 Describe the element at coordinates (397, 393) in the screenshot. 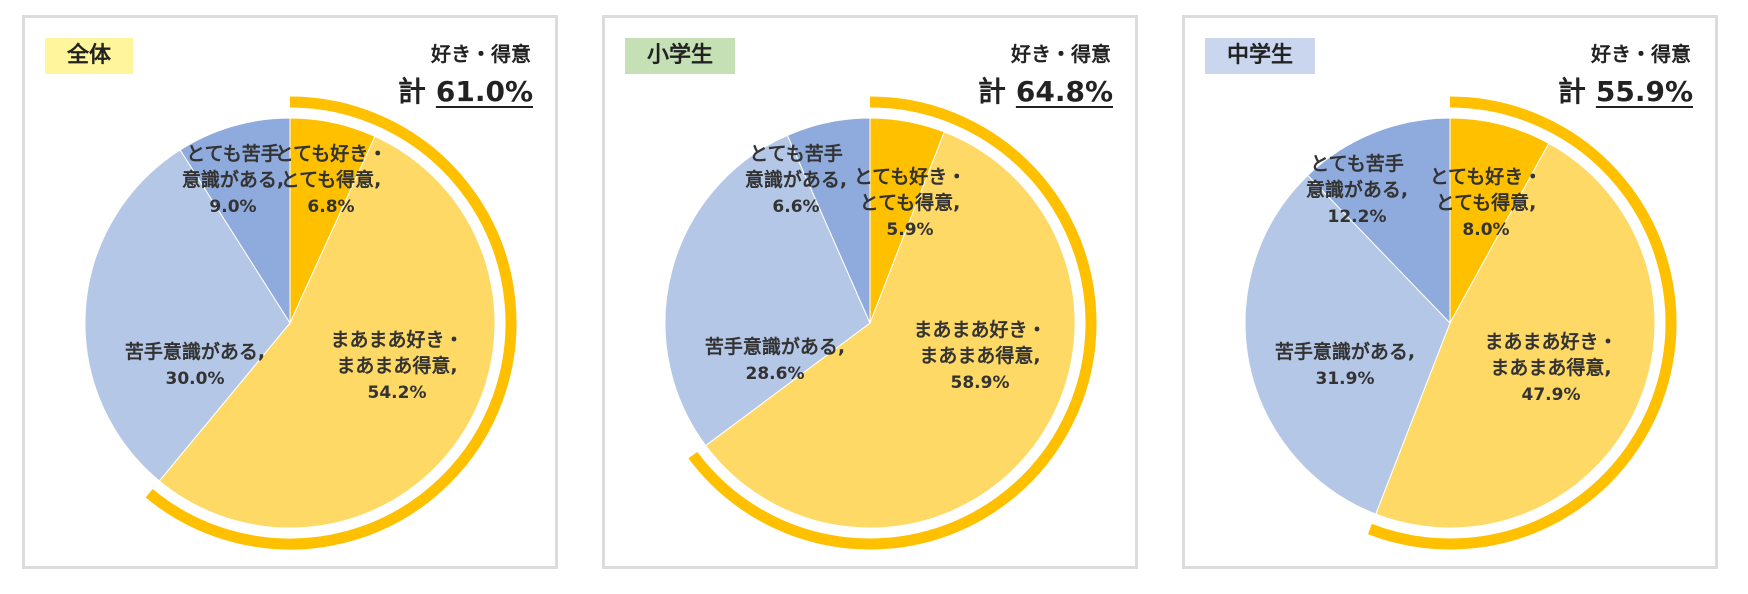

I see `data-label-somewhat-good: 54.2%` at that location.